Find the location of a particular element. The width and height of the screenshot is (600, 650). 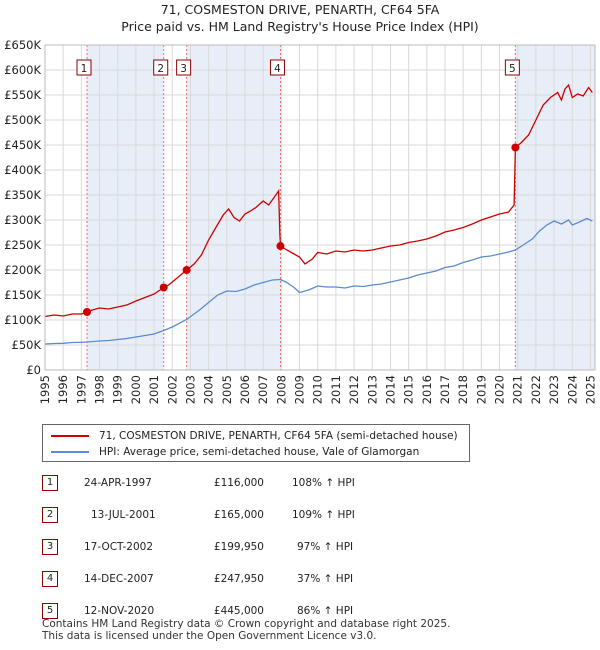

x-tick-label: 2005 is located at coordinates (227, 389).